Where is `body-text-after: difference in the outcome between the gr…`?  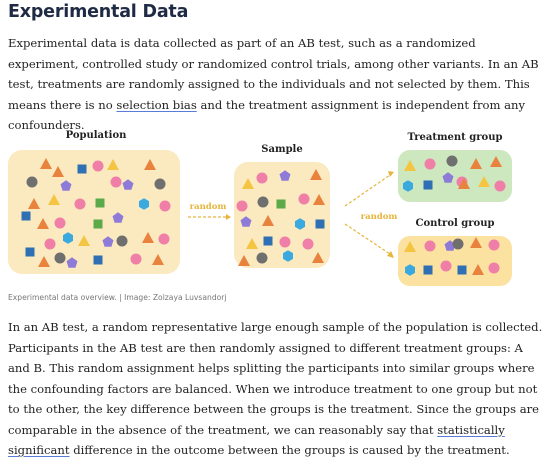 body-text-after: difference in the outcome between the gr… is located at coordinates (289, 450).